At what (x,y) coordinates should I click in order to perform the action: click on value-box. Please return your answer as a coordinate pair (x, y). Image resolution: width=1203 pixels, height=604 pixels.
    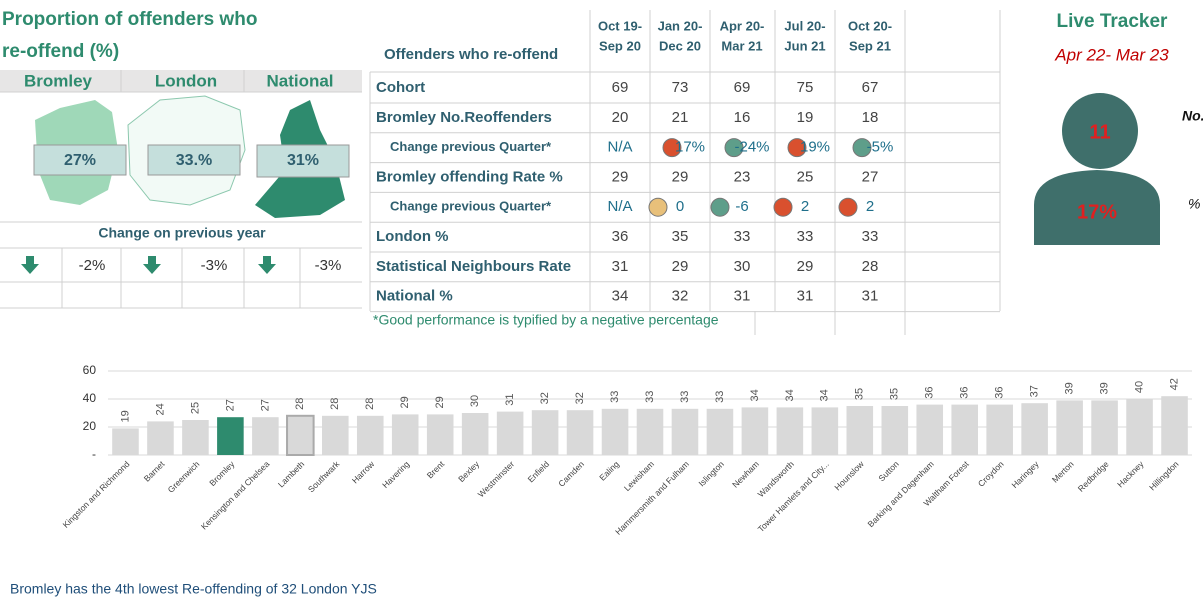
    Looking at the image, I should click on (80, 160).